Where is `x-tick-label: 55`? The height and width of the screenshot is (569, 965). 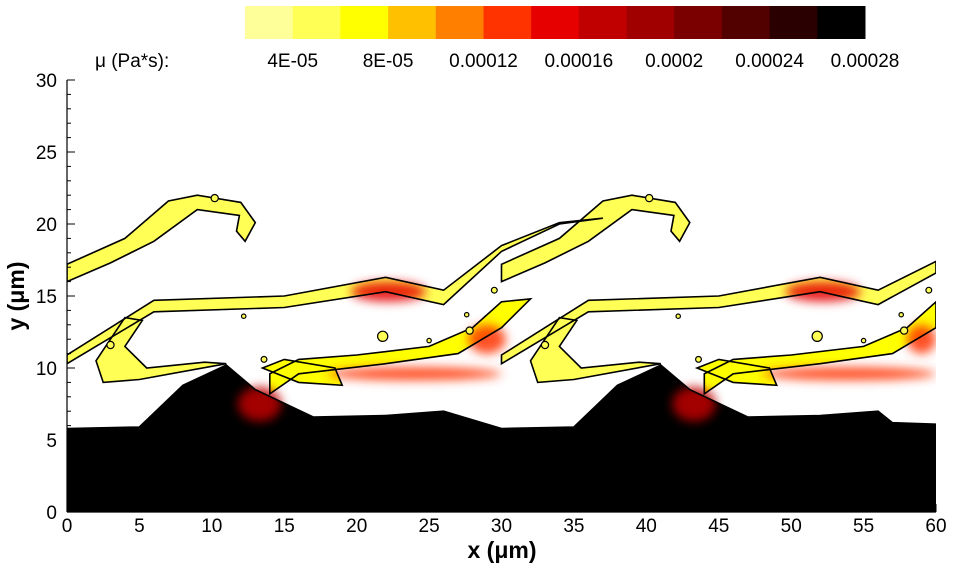 x-tick-label: 55 is located at coordinates (863, 526).